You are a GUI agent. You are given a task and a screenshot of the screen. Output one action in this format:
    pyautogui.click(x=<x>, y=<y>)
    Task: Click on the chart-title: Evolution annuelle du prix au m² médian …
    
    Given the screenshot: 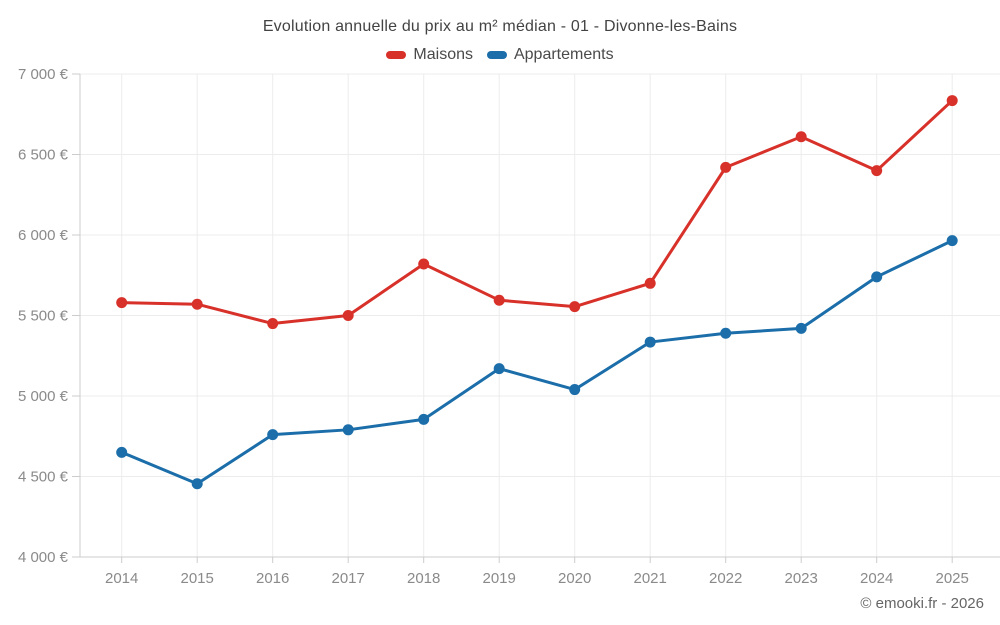 What is the action you would take?
    pyautogui.click(x=500, y=26)
    